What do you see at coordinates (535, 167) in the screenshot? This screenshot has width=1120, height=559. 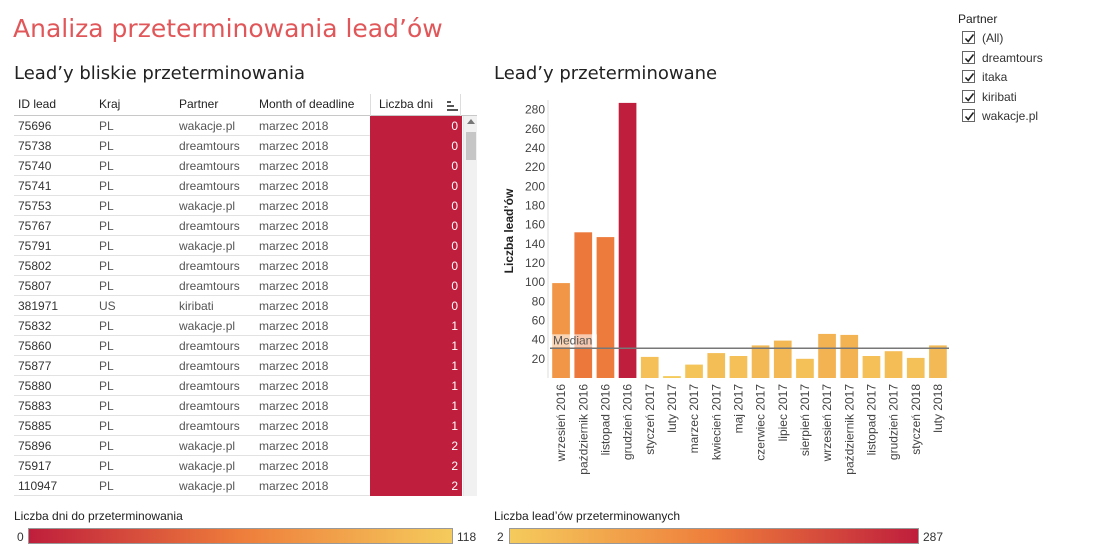 I see `y-tick-label: 220` at bounding box center [535, 167].